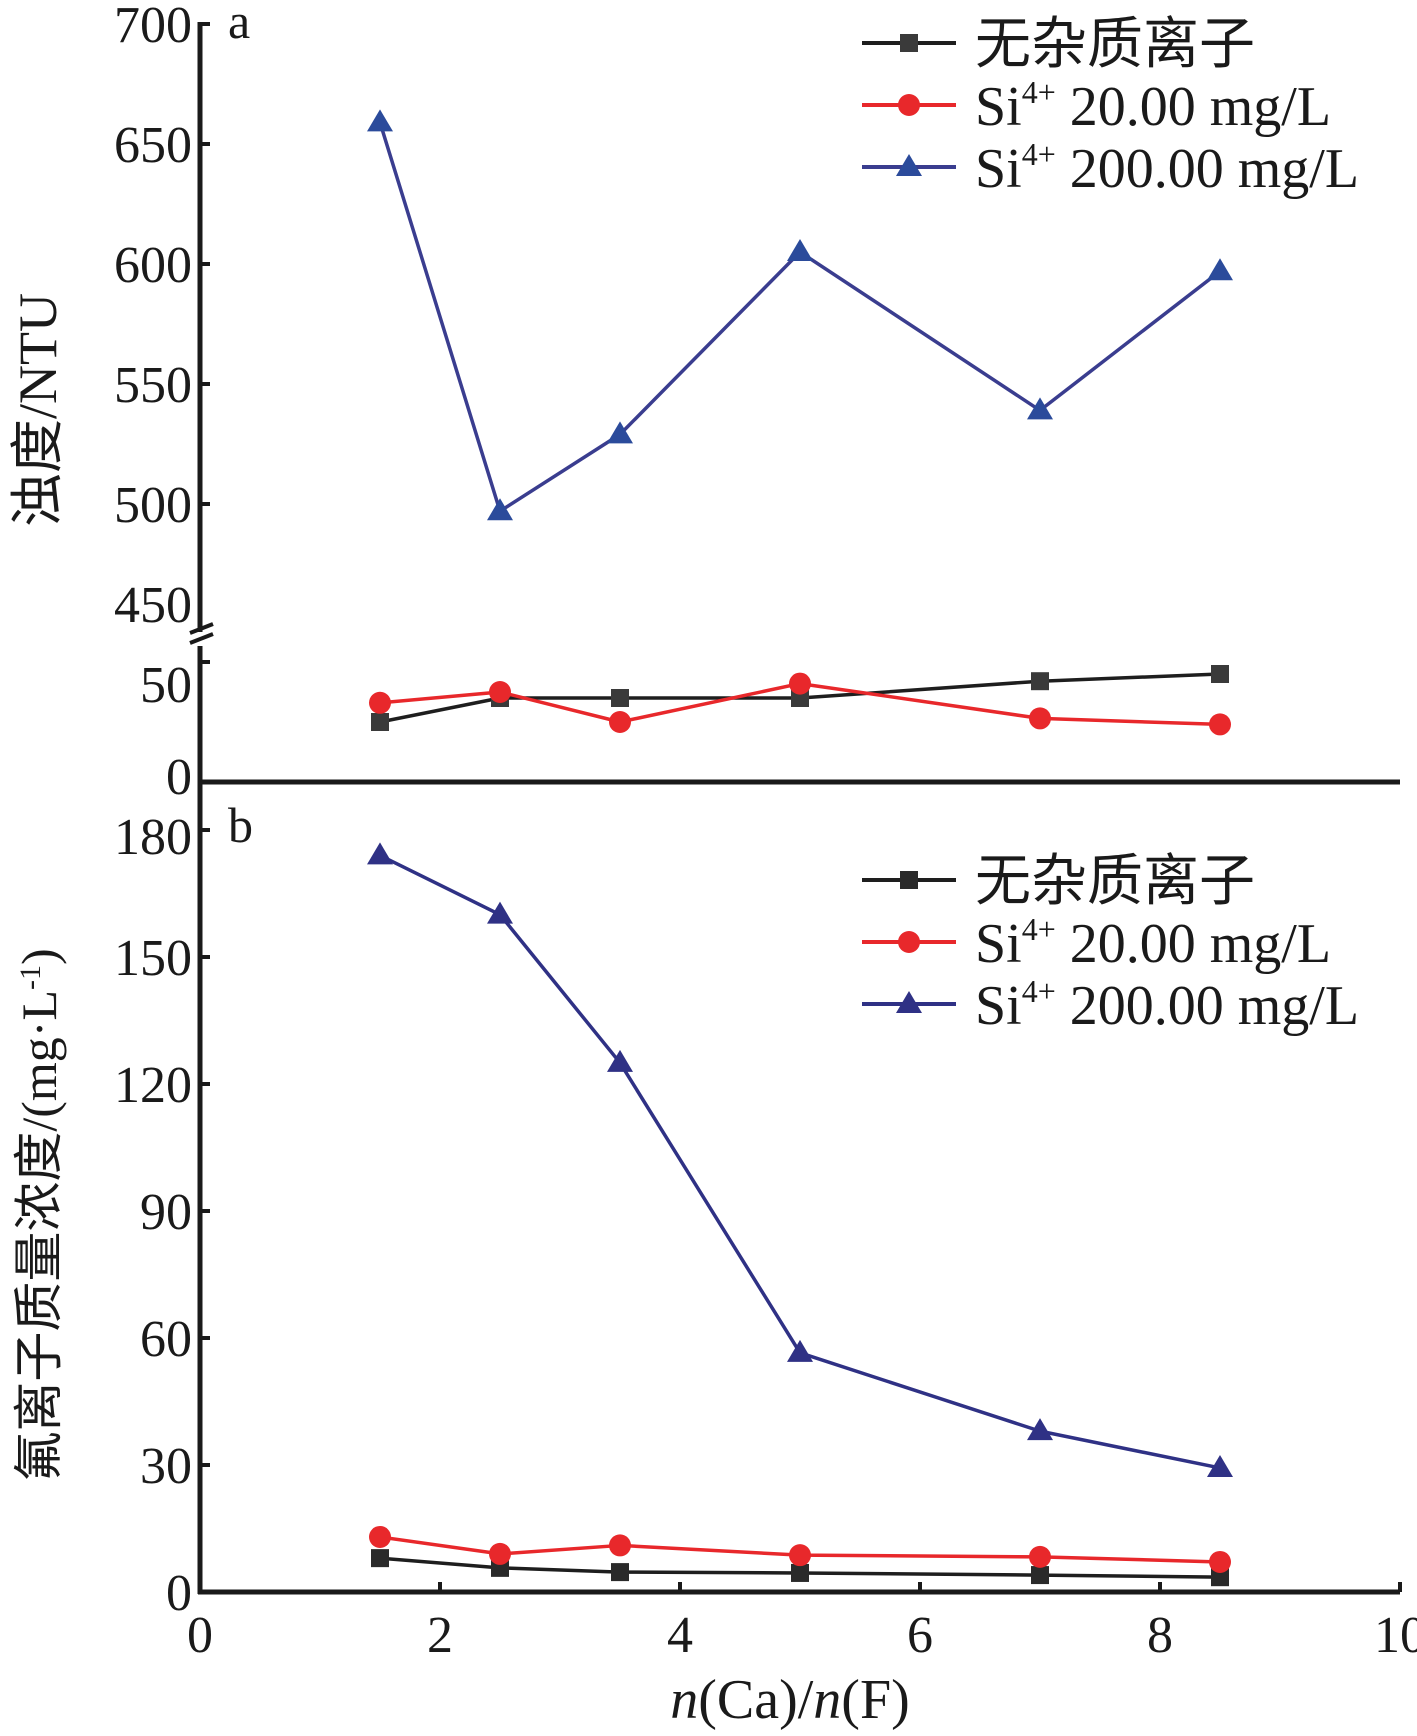  I want to click on y-tick-label: 500, so click(153, 505).